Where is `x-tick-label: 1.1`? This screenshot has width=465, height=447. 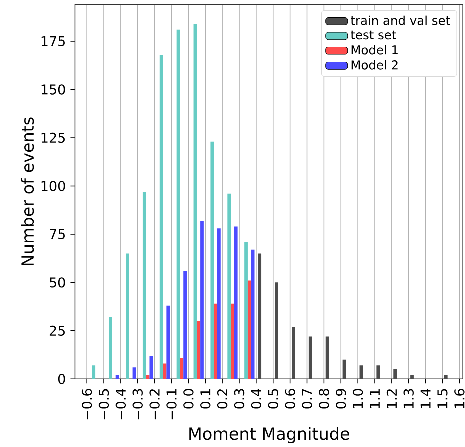 x-tick-label: 1.1 is located at coordinates (375, 399).